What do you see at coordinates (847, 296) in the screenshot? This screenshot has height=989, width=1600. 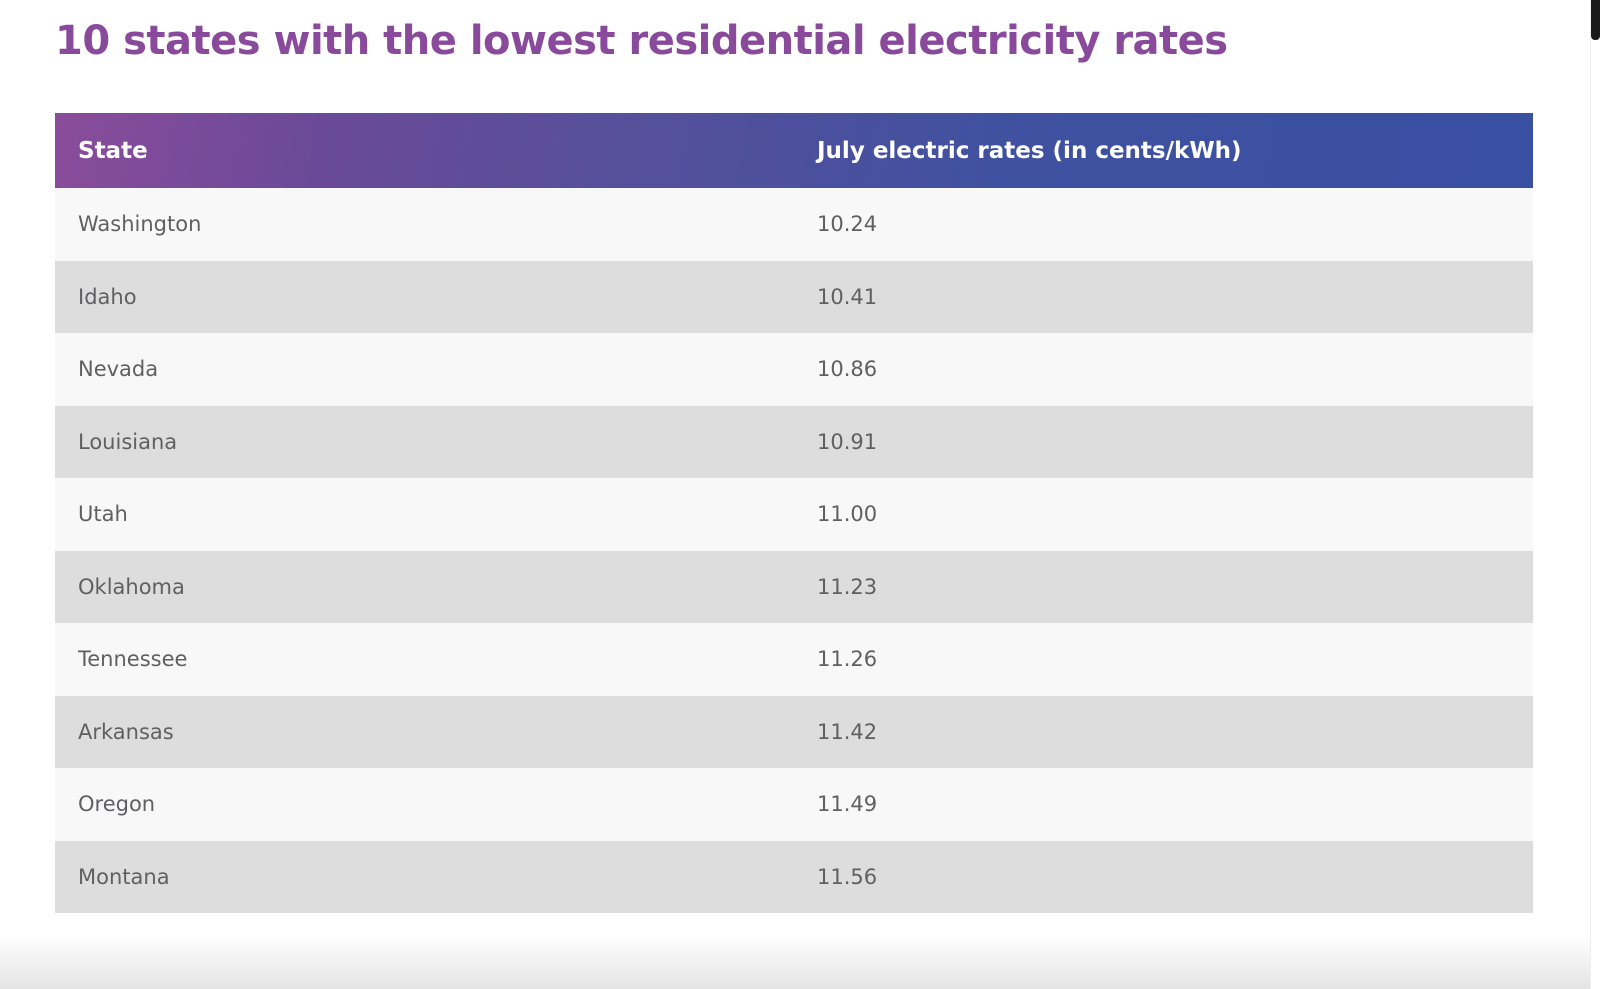 I see `rate-cell: 10.41` at bounding box center [847, 296].